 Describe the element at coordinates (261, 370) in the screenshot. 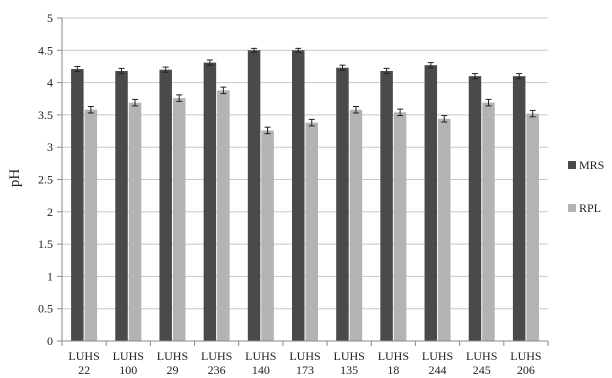

I see `x-category-label: 140` at that location.